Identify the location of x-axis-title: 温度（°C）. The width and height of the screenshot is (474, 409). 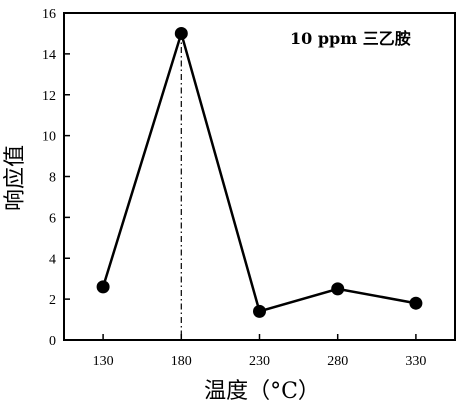
(262, 391).